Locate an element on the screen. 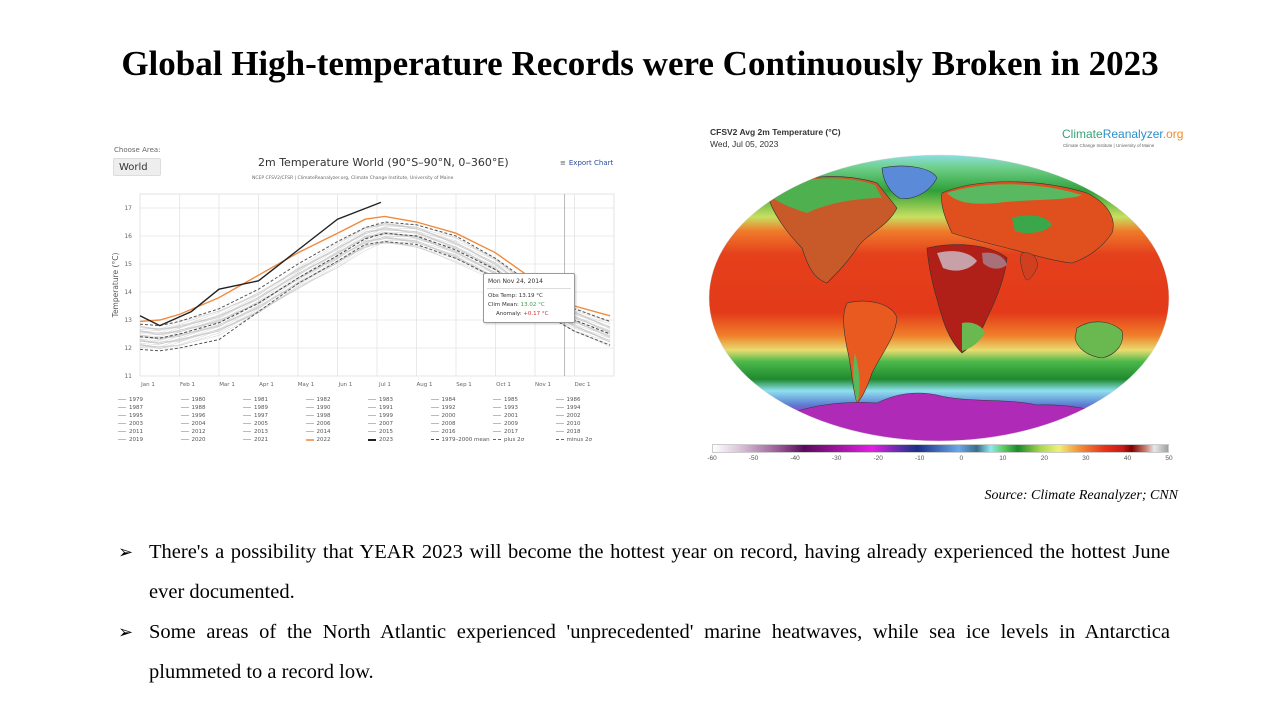 This screenshot has height=720, width=1280. legend-item: 2008 is located at coordinates (462, 424).